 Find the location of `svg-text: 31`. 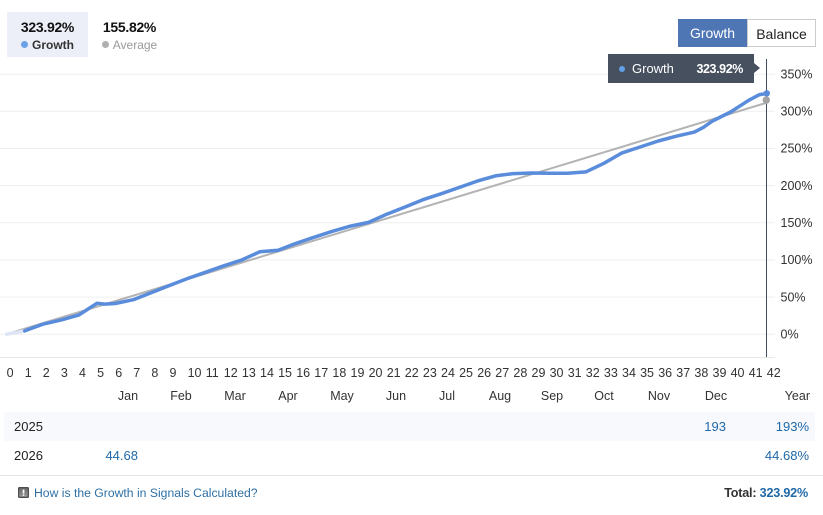

svg-text: 31 is located at coordinates (575, 373).